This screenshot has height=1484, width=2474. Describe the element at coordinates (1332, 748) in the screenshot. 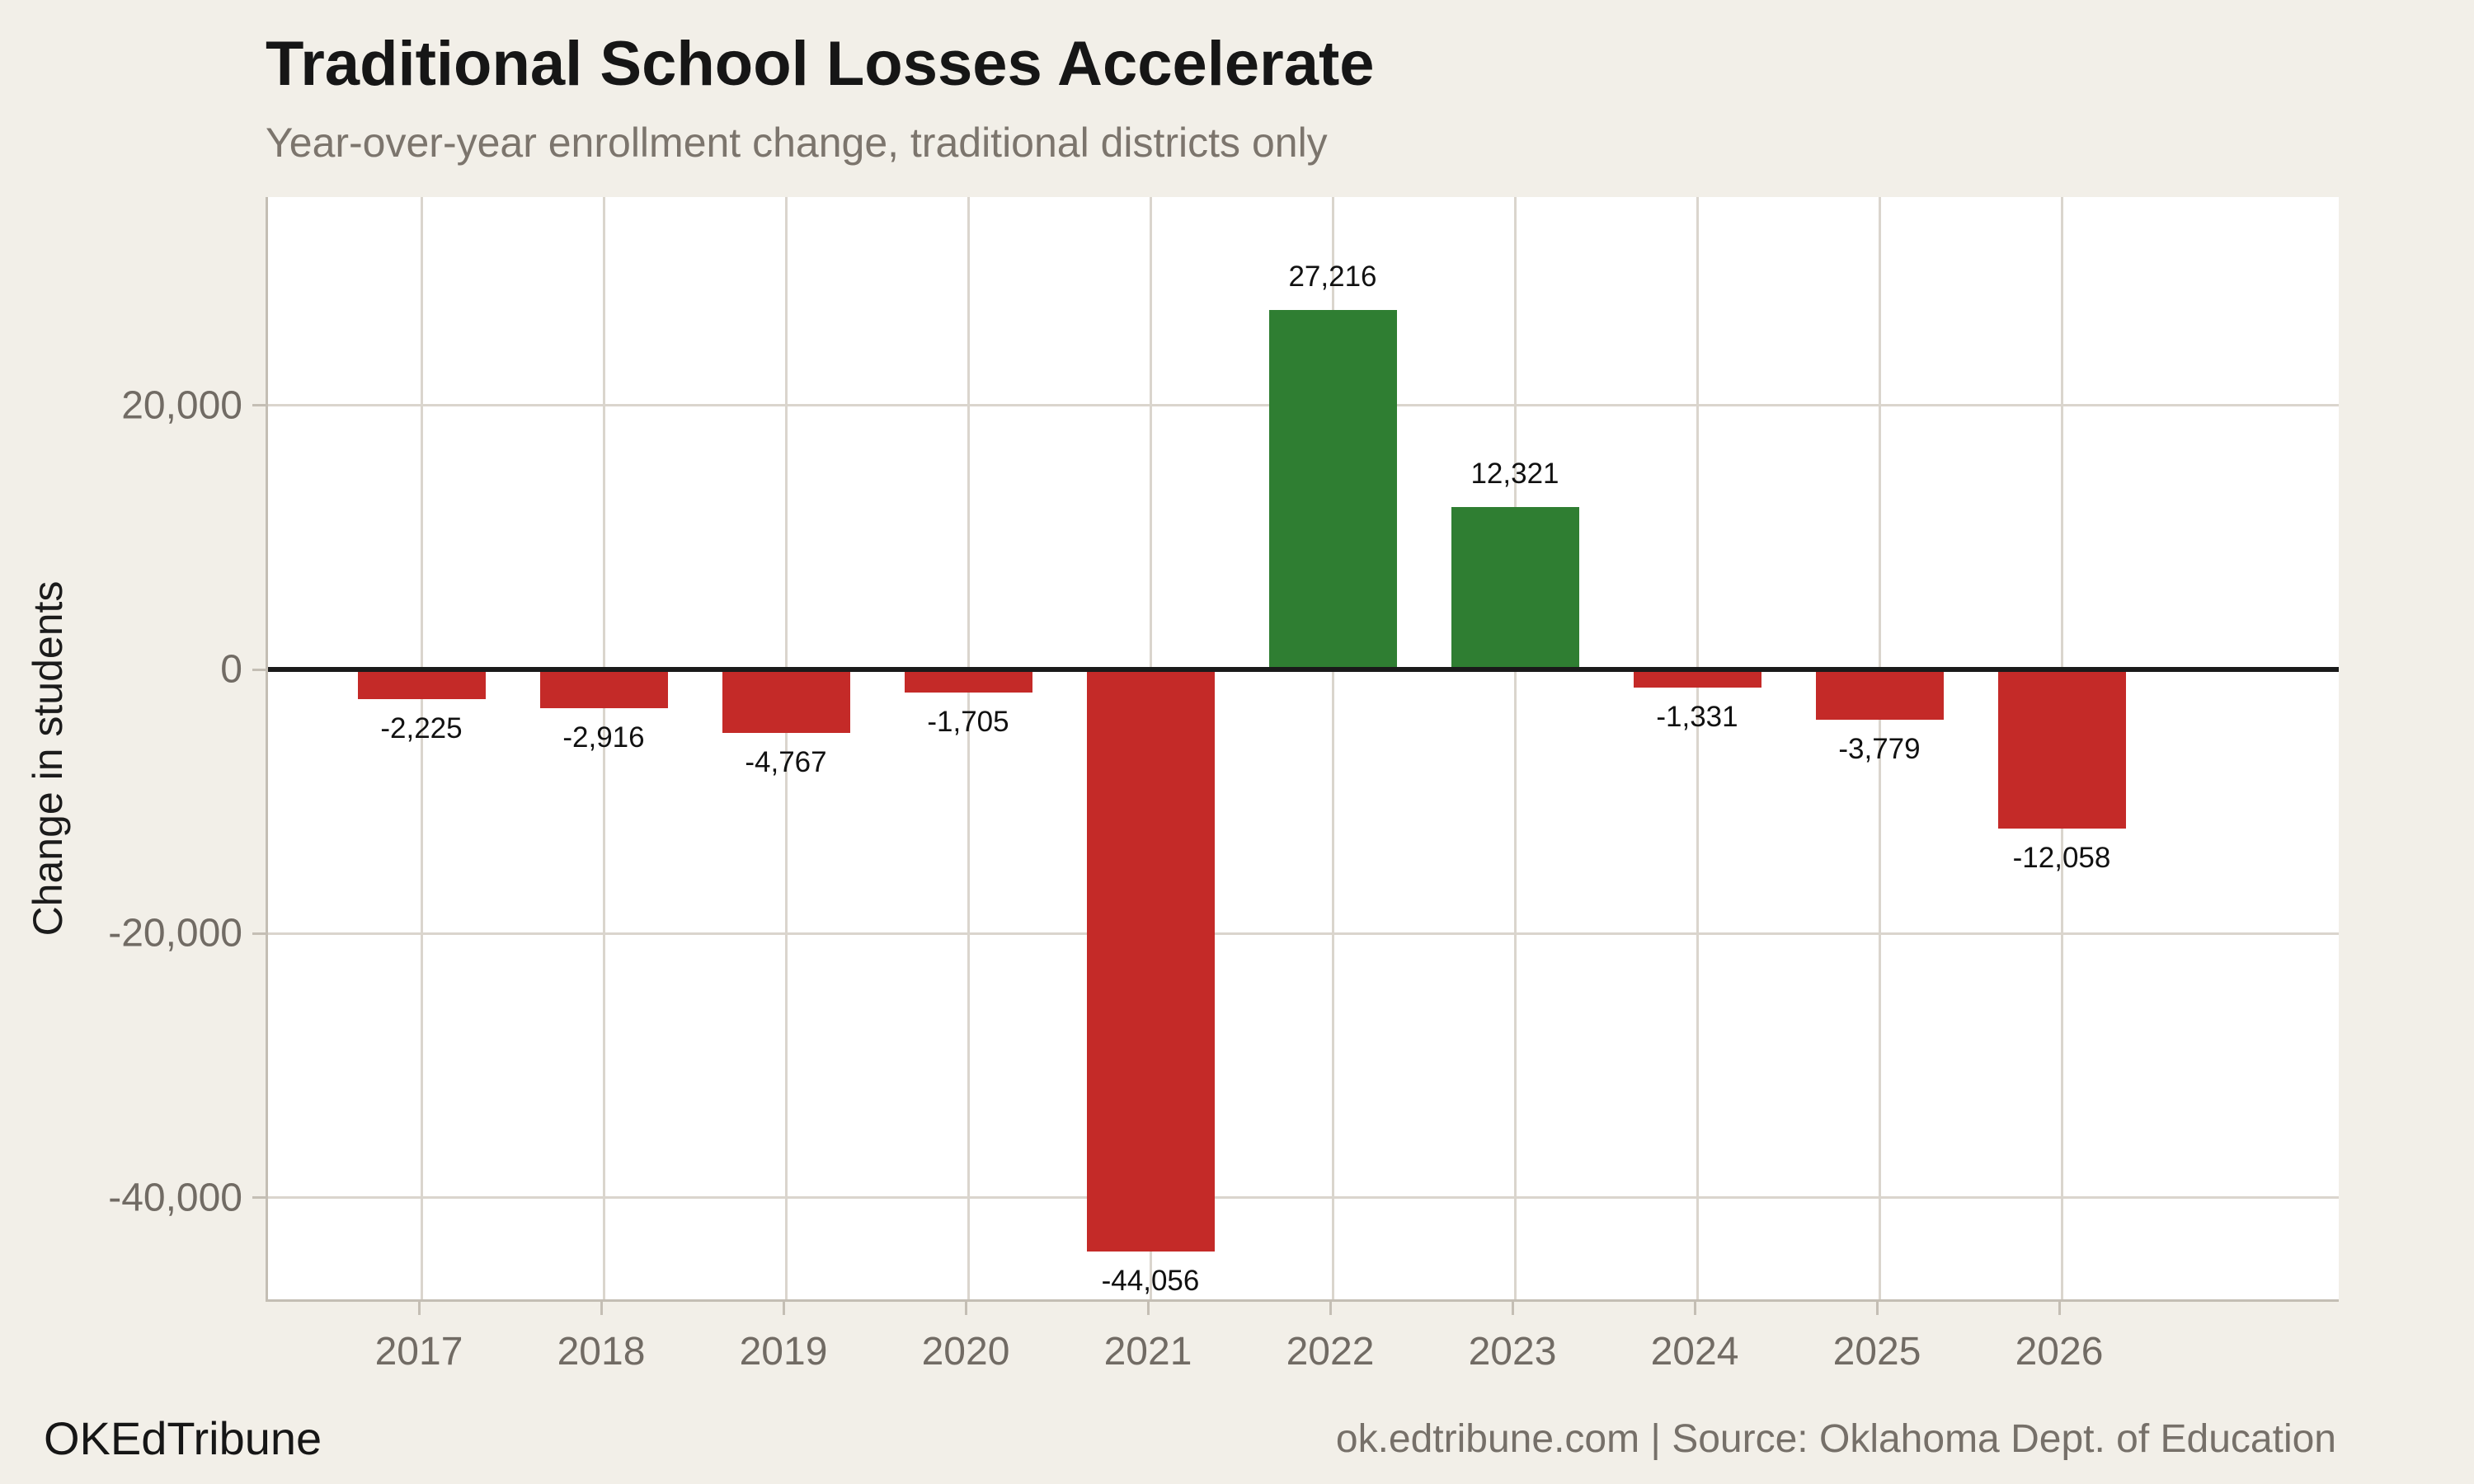

I see `v-gridline-2022` at that location.